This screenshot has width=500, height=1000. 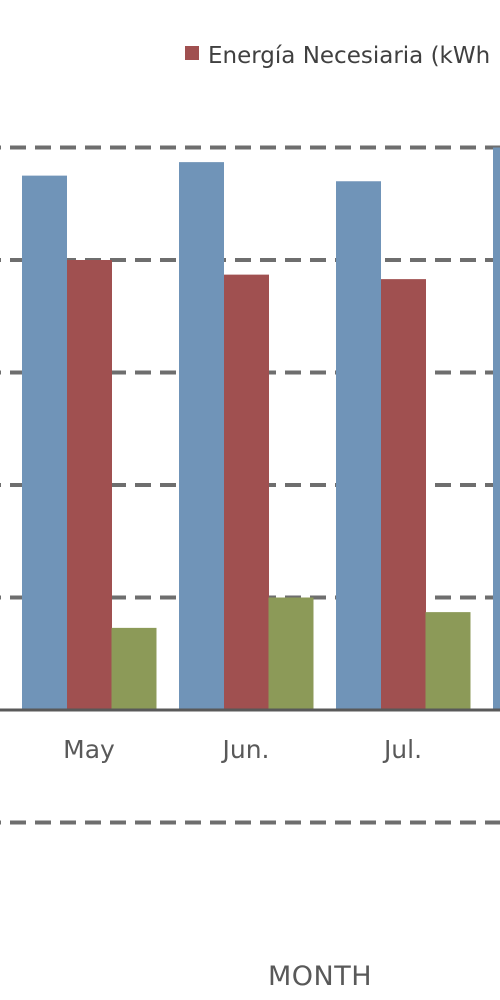 What do you see at coordinates (89, 749) in the screenshot?
I see `x-tick-label: May` at bounding box center [89, 749].